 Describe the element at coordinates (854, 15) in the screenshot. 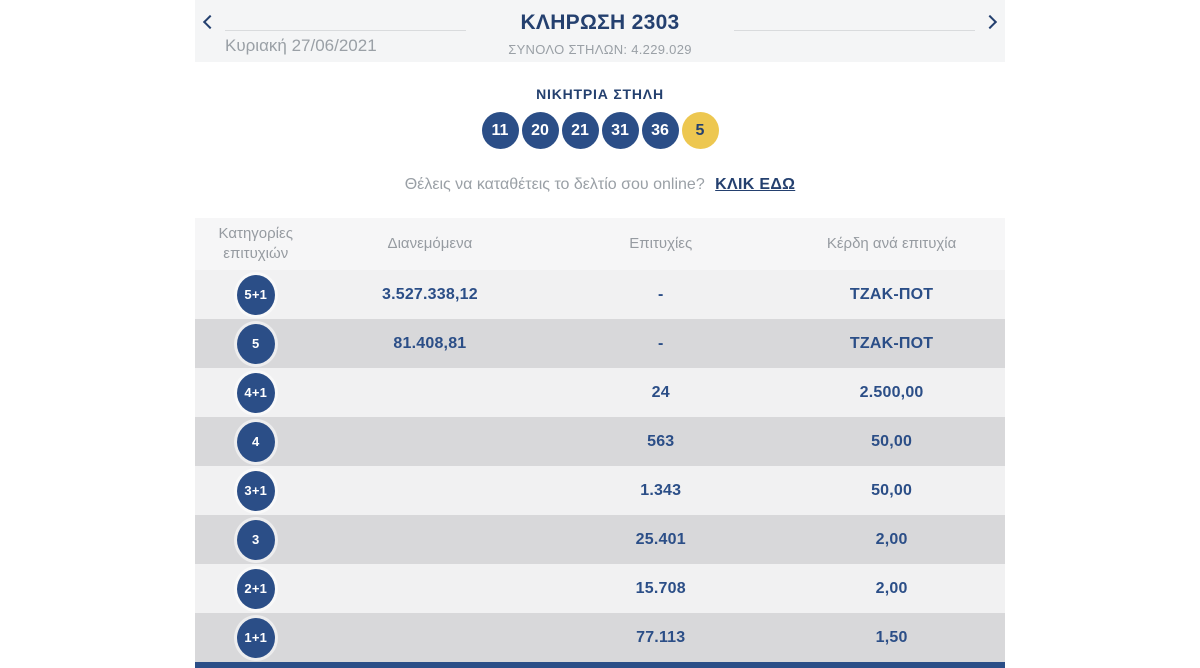

I see `right-divider-block` at that location.